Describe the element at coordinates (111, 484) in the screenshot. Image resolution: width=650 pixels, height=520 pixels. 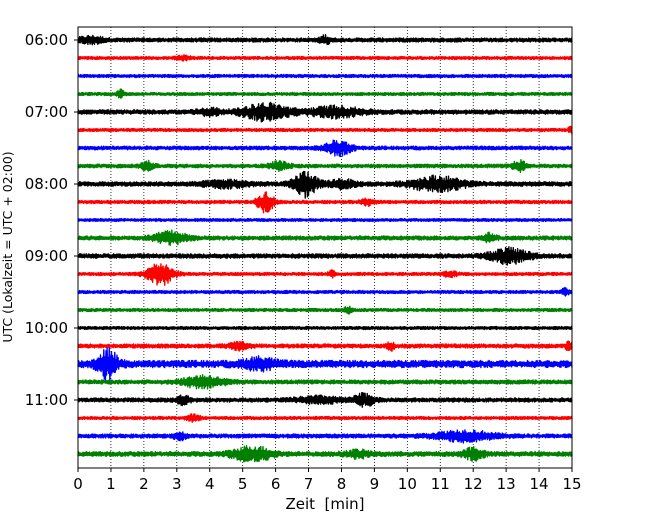
I see `x-tick-label: 1` at that location.